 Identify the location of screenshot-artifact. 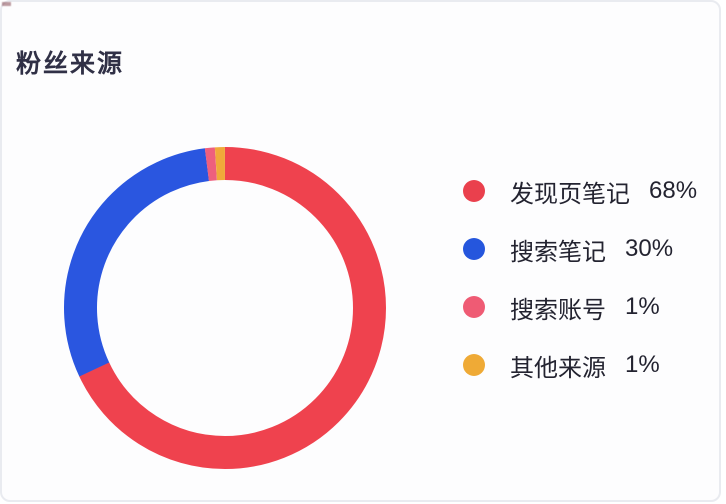
(6, 4).